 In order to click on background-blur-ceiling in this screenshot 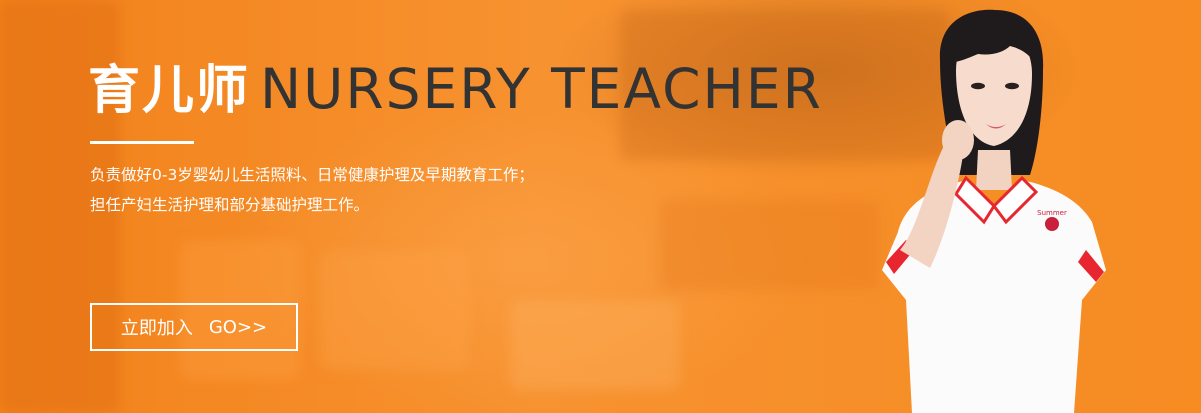, I will do `click(785, 85)`.